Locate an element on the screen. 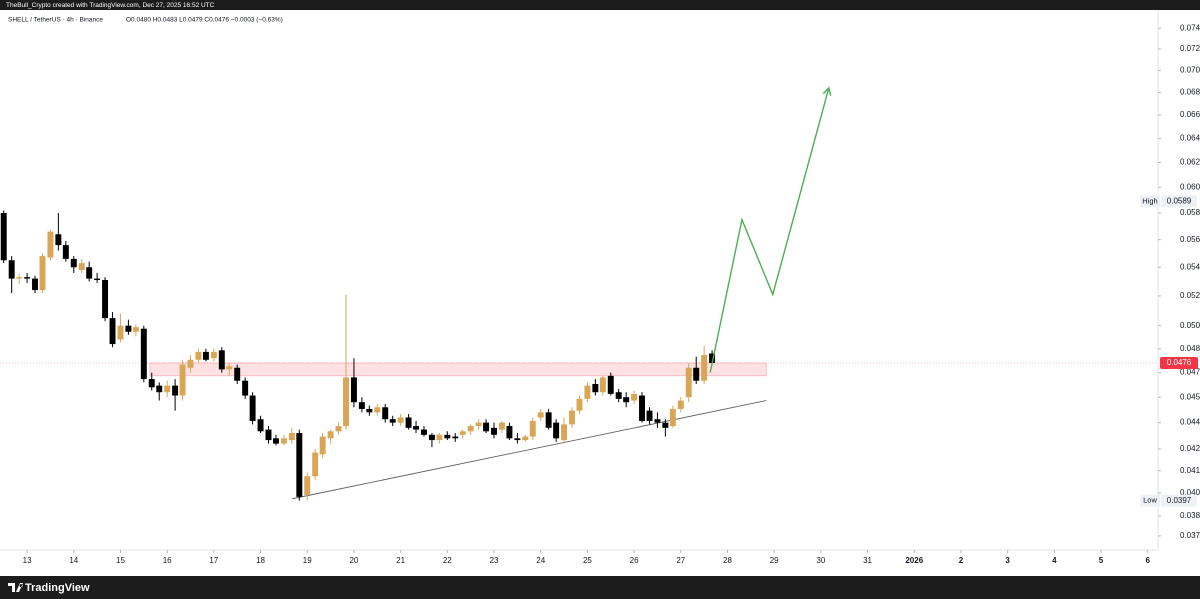 The height and width of the screenshot is (599, 1200). x-tick-label: 13 is located at coordinates (27, 560).